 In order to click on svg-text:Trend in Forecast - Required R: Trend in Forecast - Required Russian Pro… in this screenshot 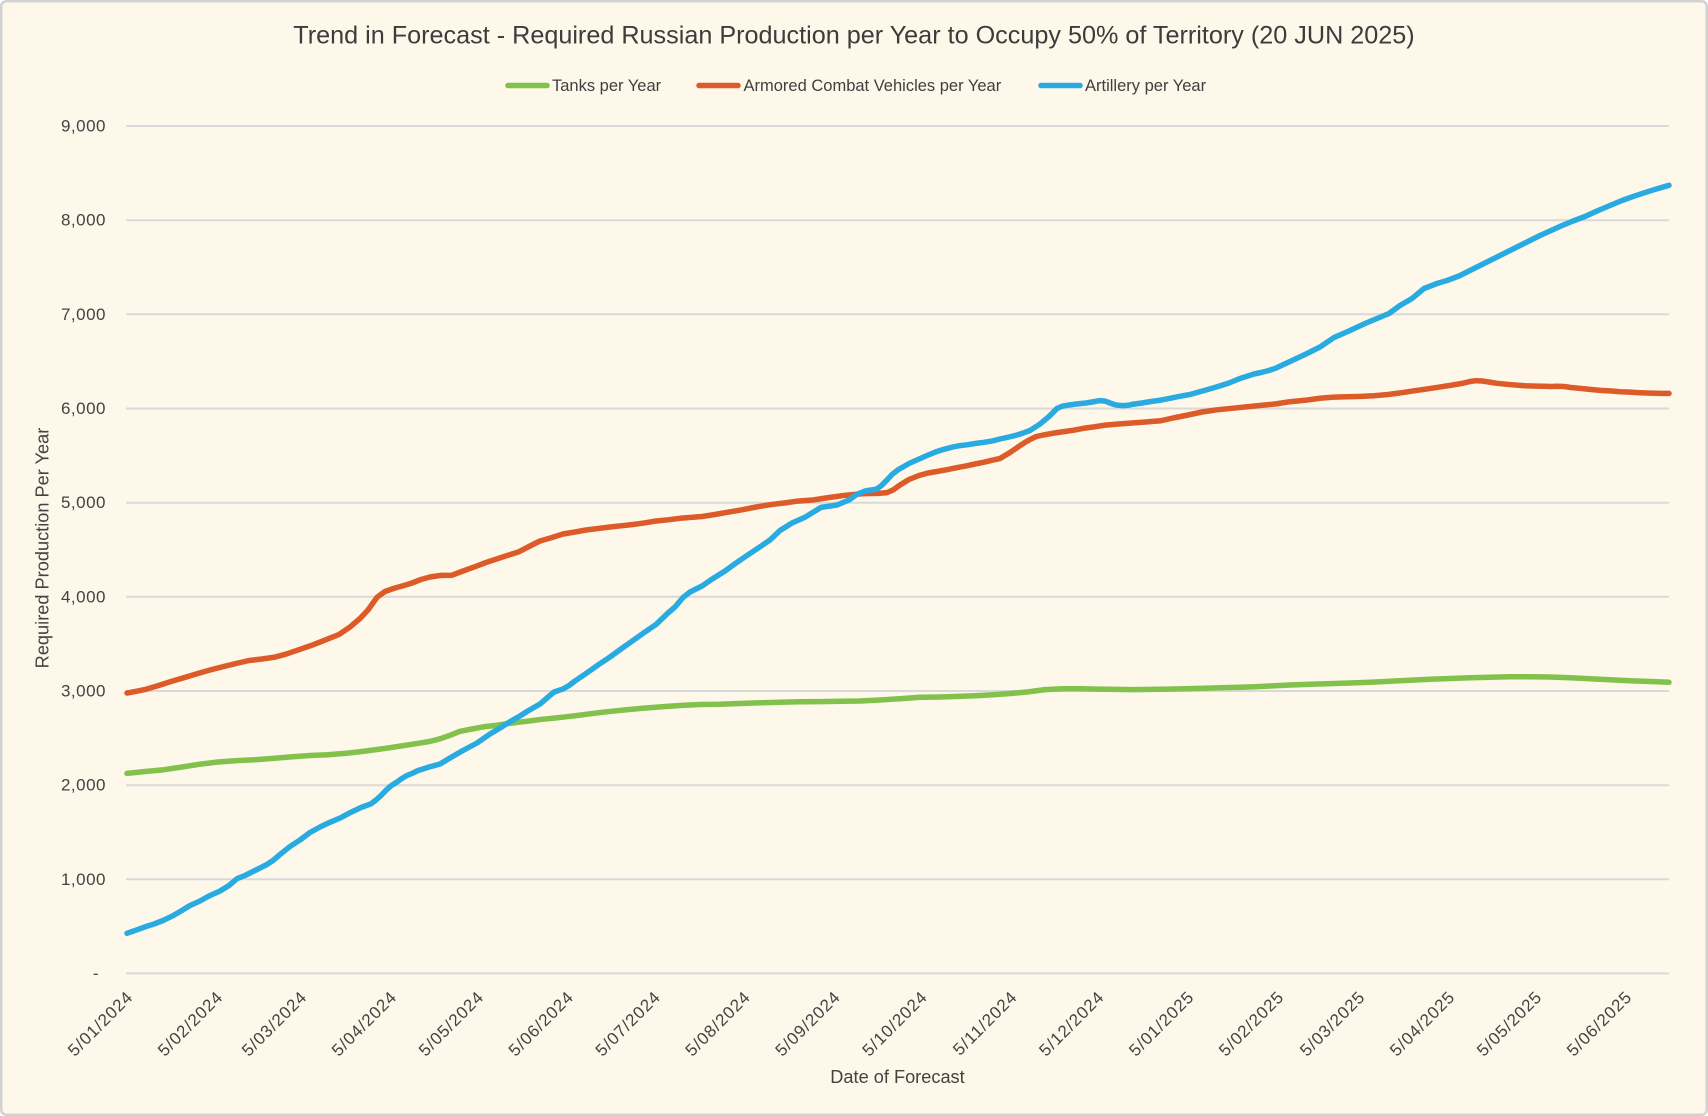, I will do `click(853, 36)`.